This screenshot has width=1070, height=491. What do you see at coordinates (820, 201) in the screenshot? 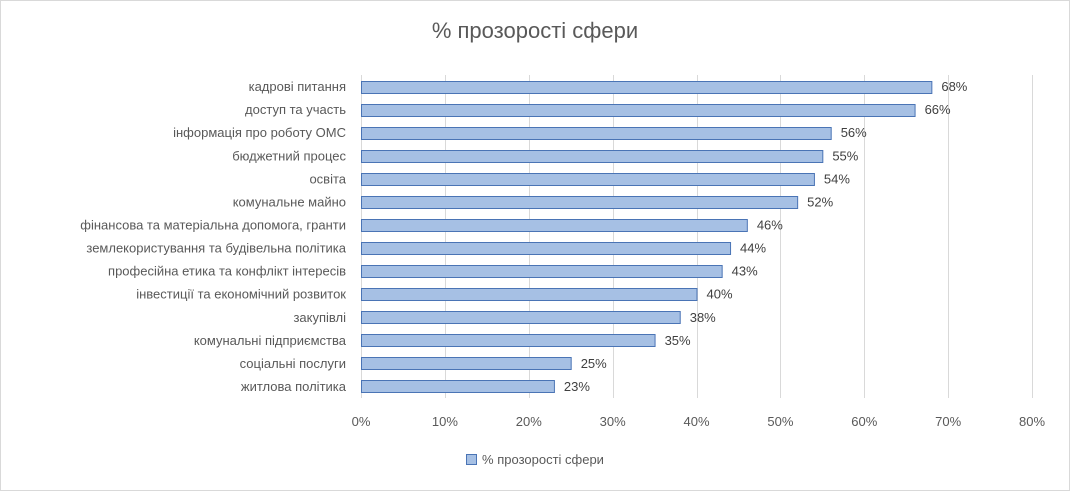
I see `data-label: 52%` at bounding box center [820, 201].